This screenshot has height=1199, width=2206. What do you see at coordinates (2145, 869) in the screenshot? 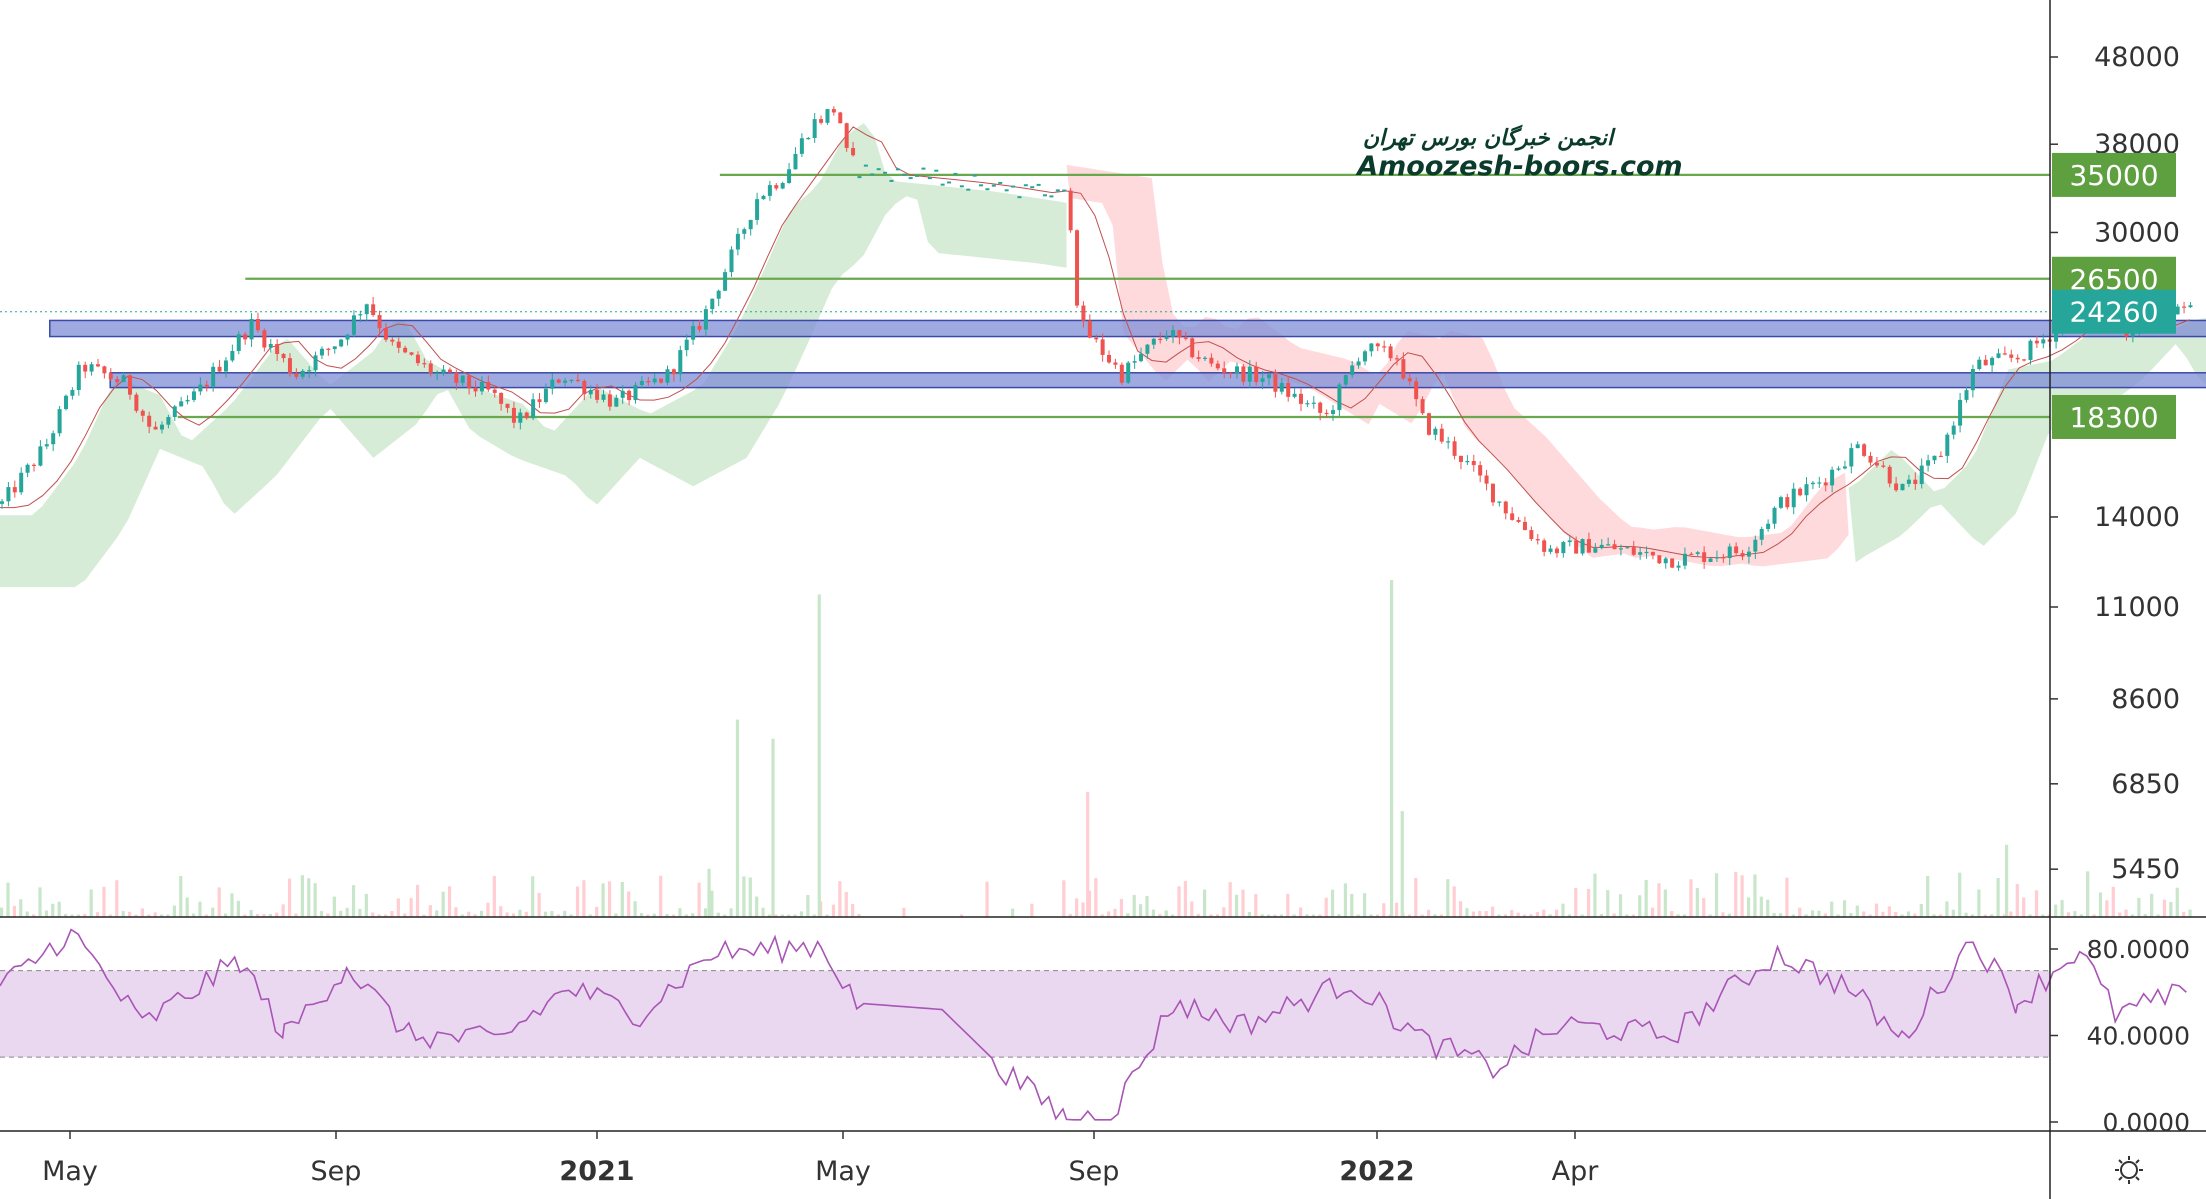
I see `price-tick: 5450` at bounding box center [2145, 869].